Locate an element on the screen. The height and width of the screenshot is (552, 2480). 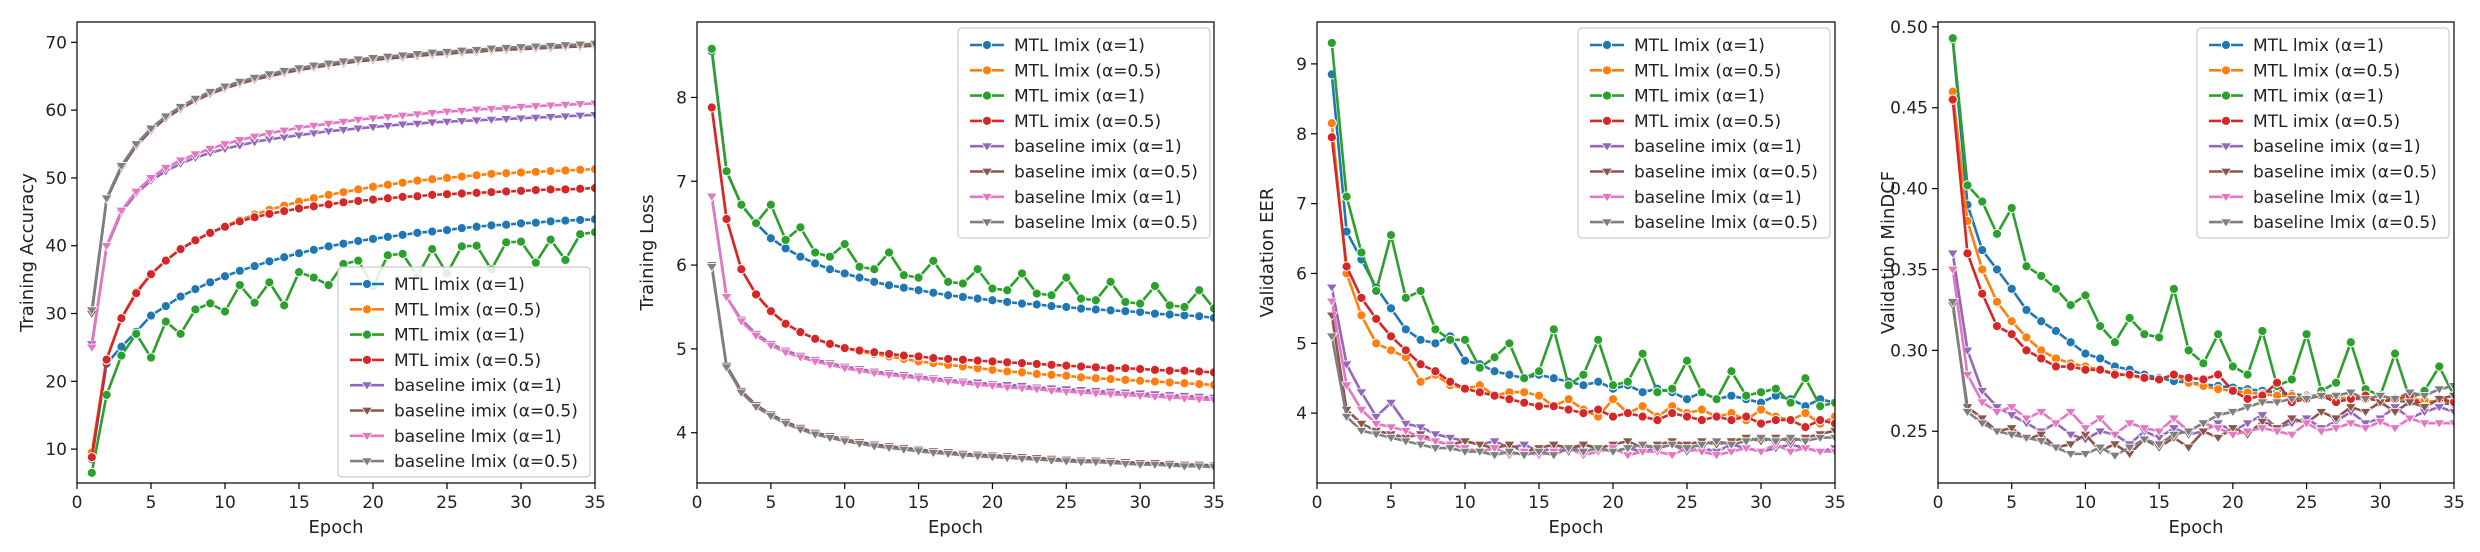
legend-frame is located at coordinates (2323, 133).